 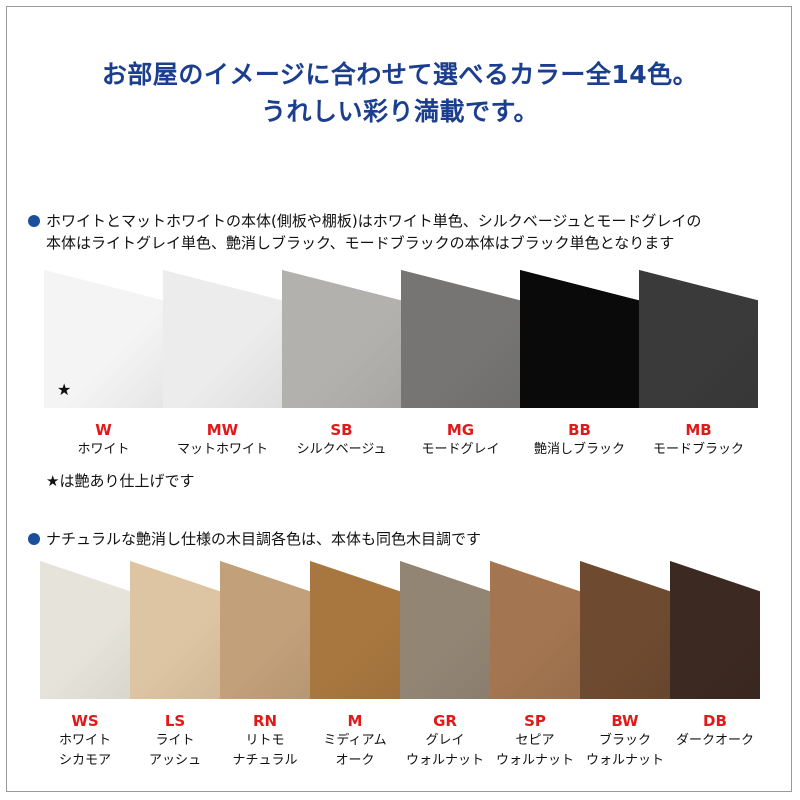 What do you see at coordinates (445, 721) in the screenshot?
I see `color-code: GR` at bounding box center [445, 721].